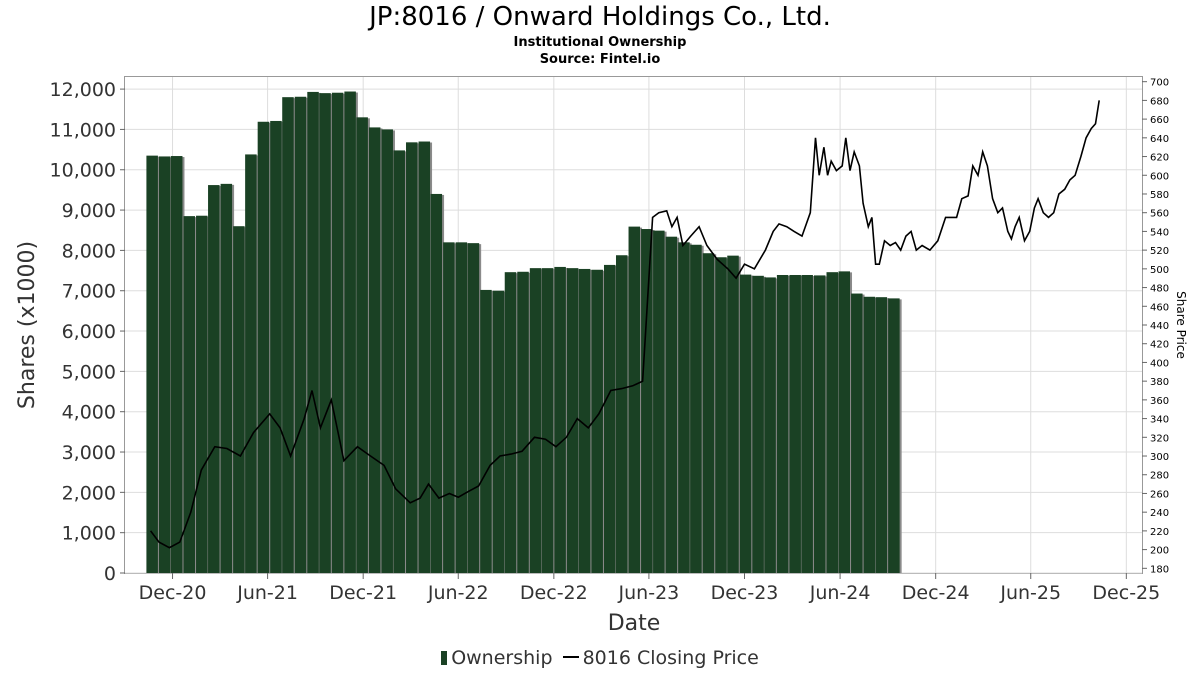  What do you see at coordinates (1126, 593) in the screenshot?
I see `x-tick-label: Dec-25` at bounding box center [1126, 593].